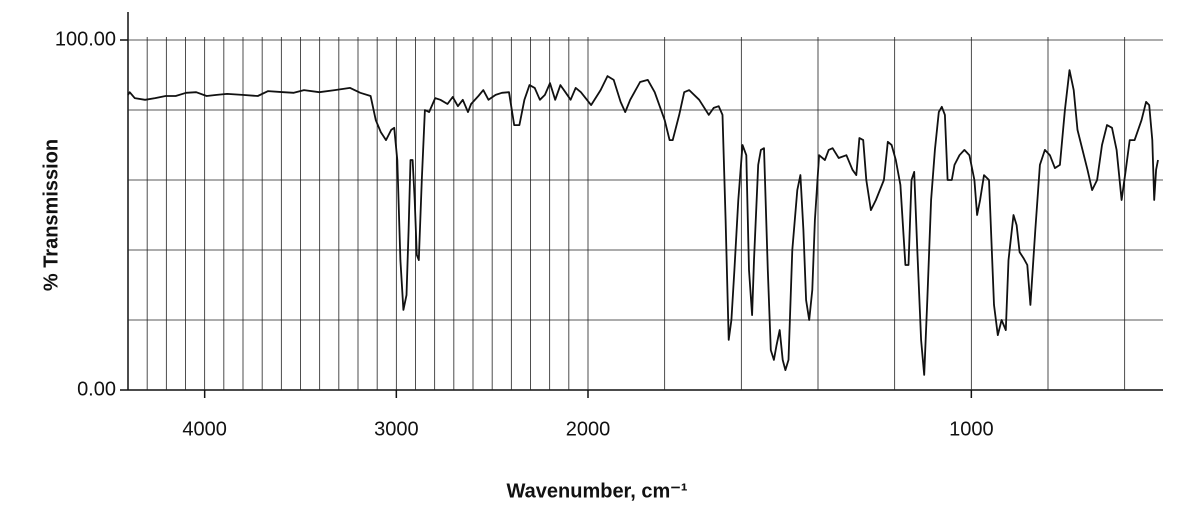 The height and width of the screenshot is (508, 1194). I want to click on y-tick-label: 0.00, so click(96, 389).